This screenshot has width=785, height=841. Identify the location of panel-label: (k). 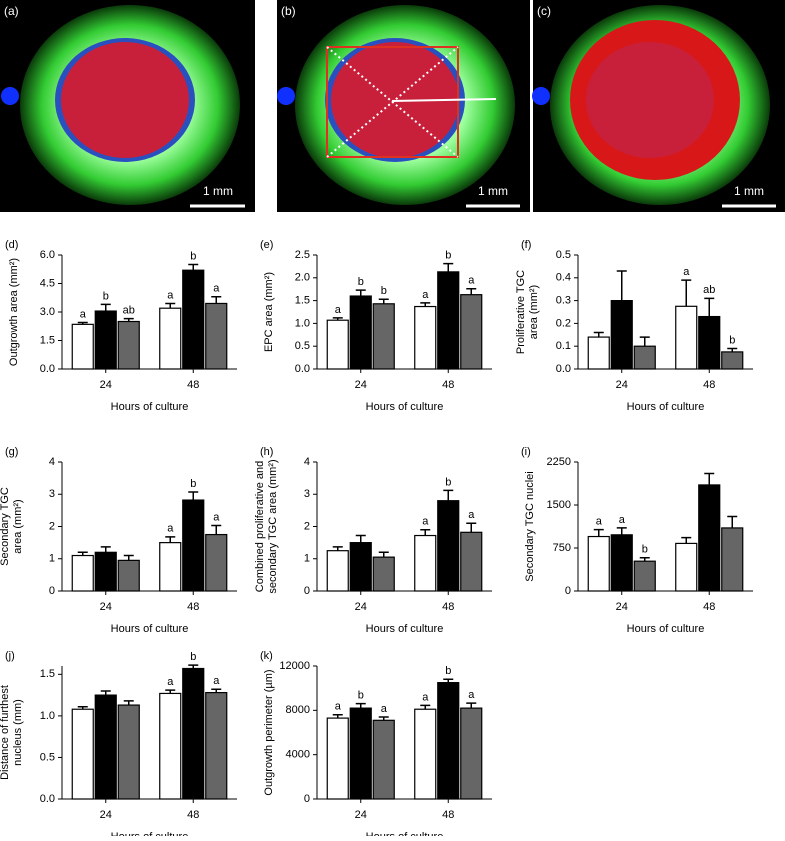
(266, 656).